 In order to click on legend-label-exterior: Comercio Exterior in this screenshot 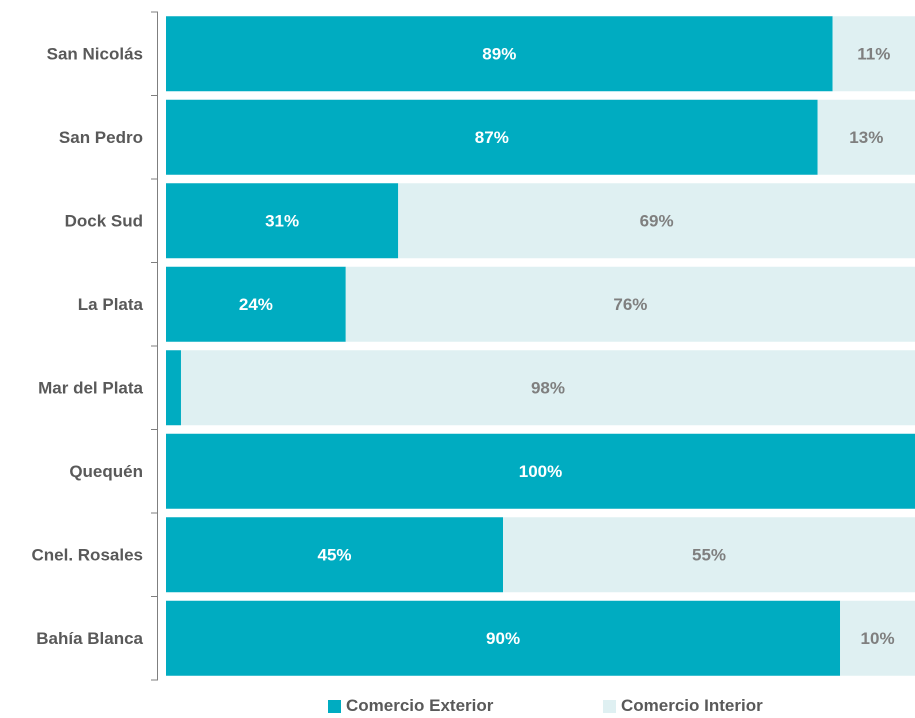, I will do `click(420, 705)`.